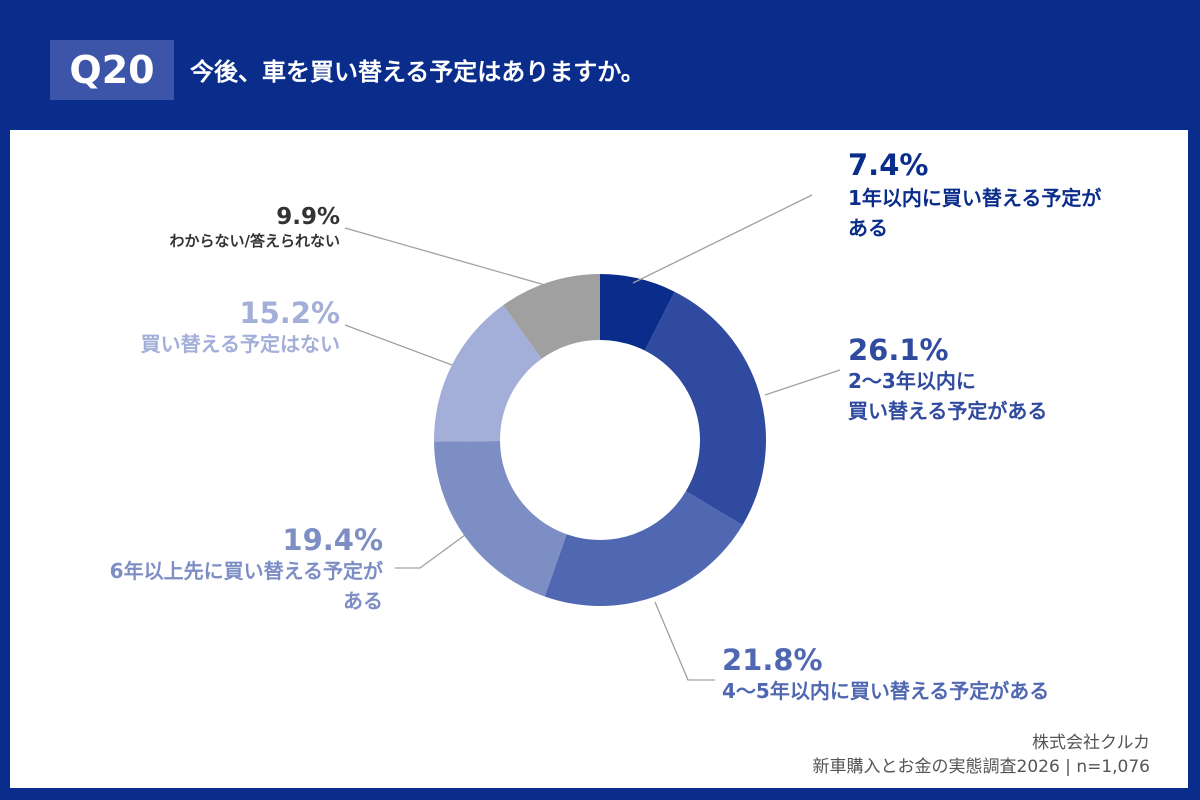 This screenshot has width=1200, height=800. I want to click on slice-label-0b: ある, so click(868, 228).